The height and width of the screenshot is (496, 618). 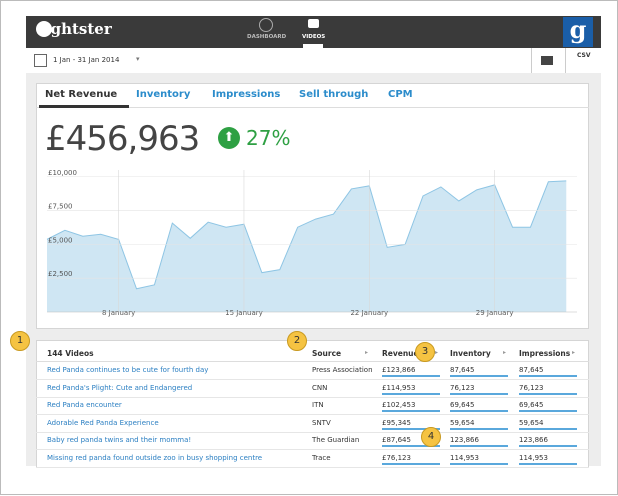 I want to click on tab: Inventory, so click(x=163, y=94).